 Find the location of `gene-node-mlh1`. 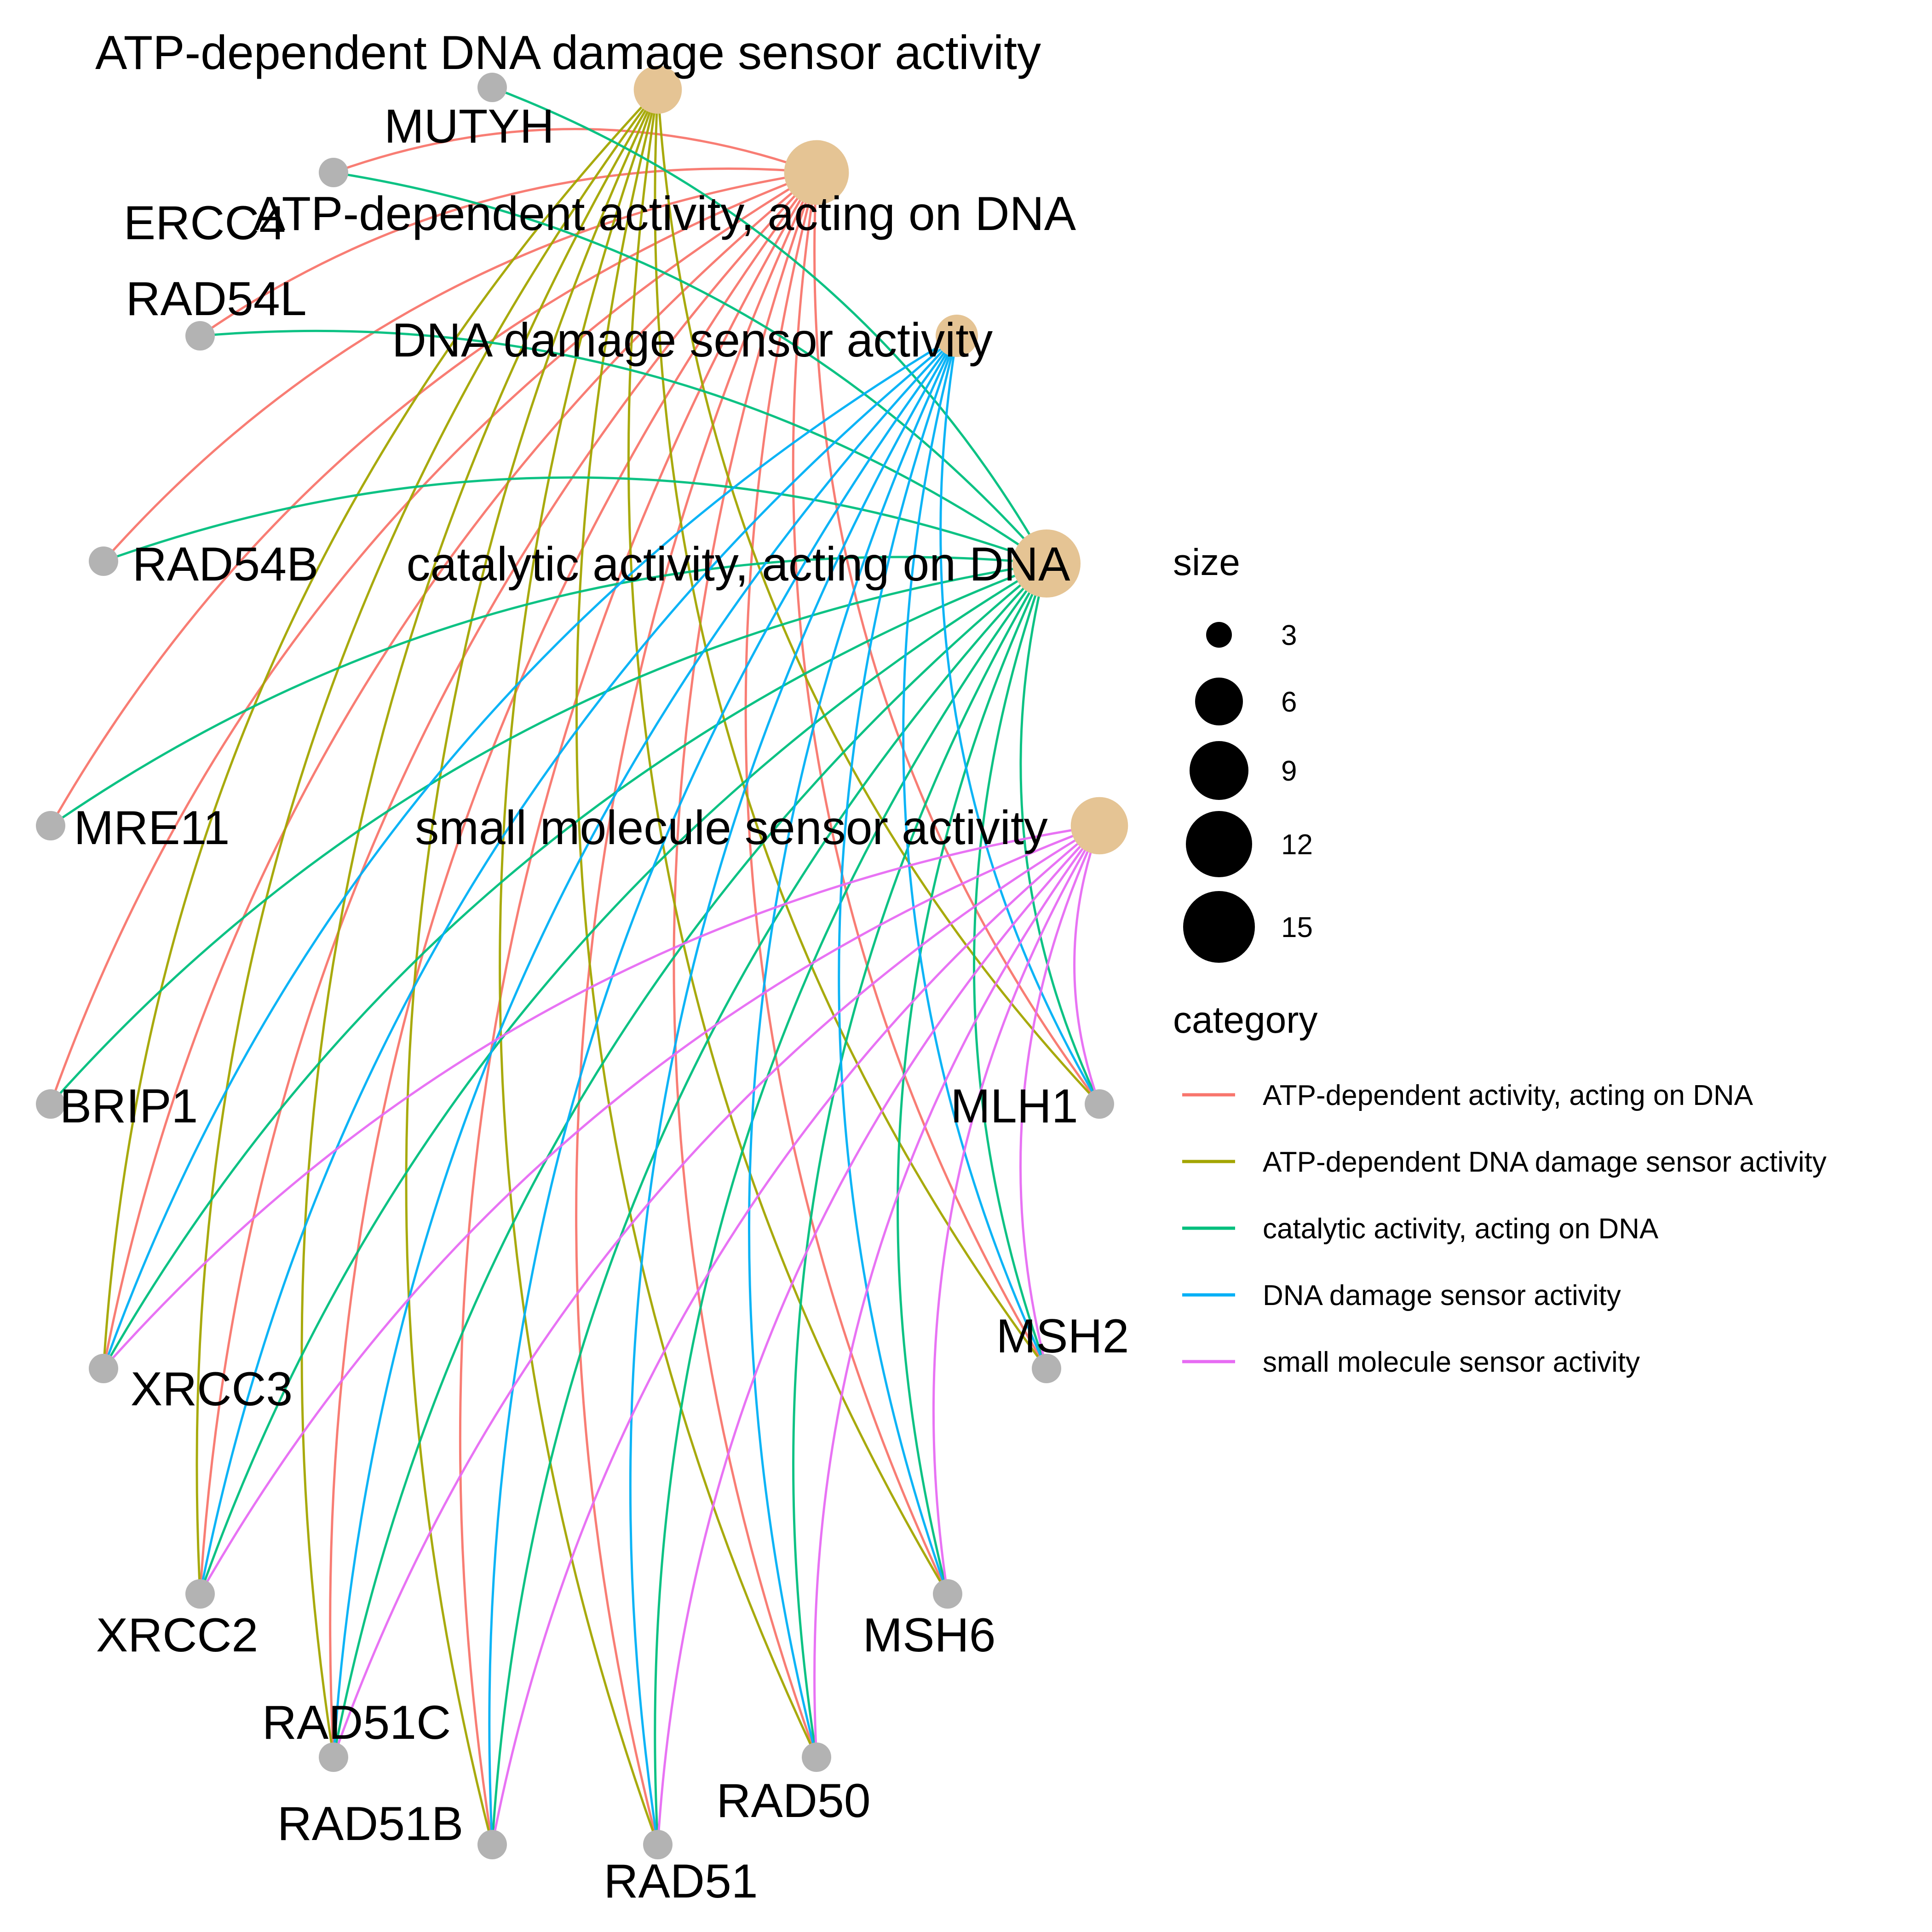

gene-node-mlh1 is located at coordinates (1099, 1104).